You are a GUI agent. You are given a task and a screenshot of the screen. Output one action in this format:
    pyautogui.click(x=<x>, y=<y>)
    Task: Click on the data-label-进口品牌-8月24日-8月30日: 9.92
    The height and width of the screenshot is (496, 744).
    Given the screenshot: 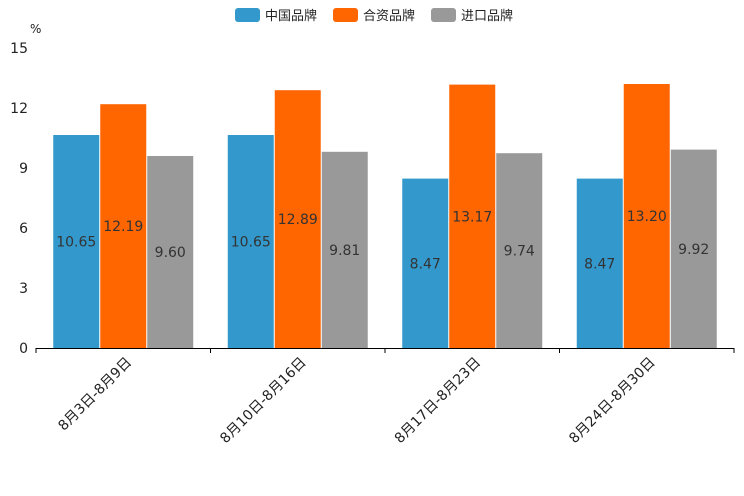 What is the action you would take?
    pyautogui.click(x=693, y=250)
    